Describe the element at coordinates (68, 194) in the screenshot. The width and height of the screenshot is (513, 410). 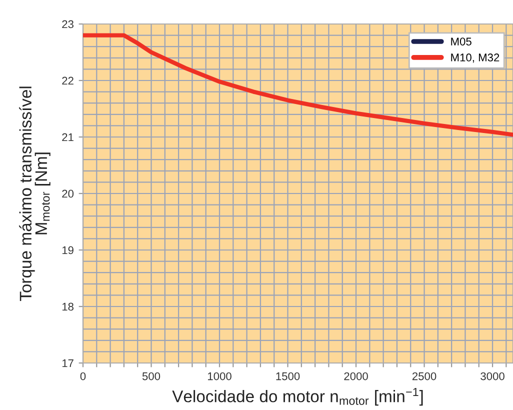
I see `y-tick-label: 20` at that location.